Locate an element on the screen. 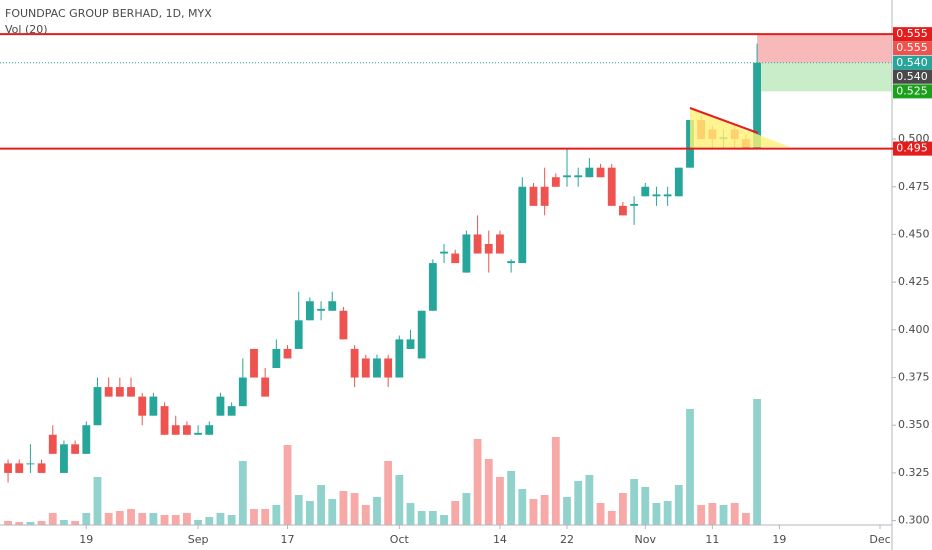  zone is located at coordinates (824, 48).